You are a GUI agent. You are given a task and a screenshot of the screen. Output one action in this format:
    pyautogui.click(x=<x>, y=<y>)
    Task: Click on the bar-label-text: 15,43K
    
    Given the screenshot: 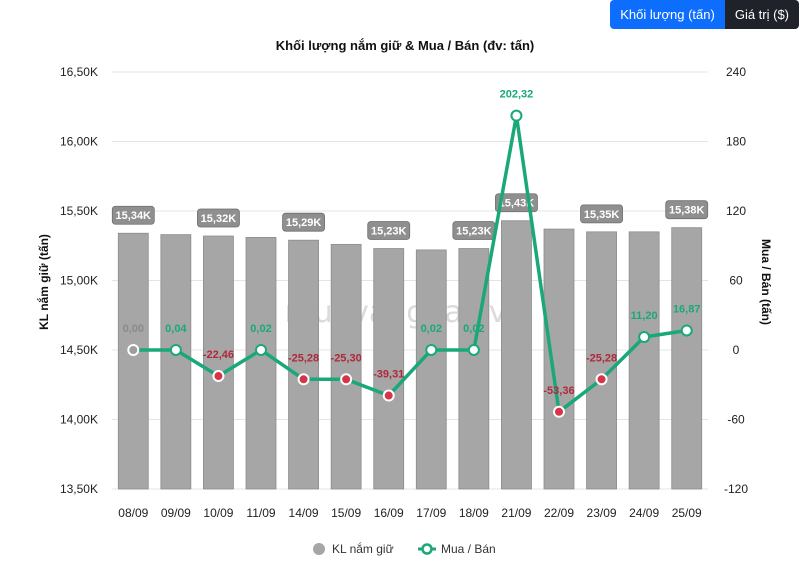 What is the action you would take?
    pyautogui.click(x=517, y=204)
    